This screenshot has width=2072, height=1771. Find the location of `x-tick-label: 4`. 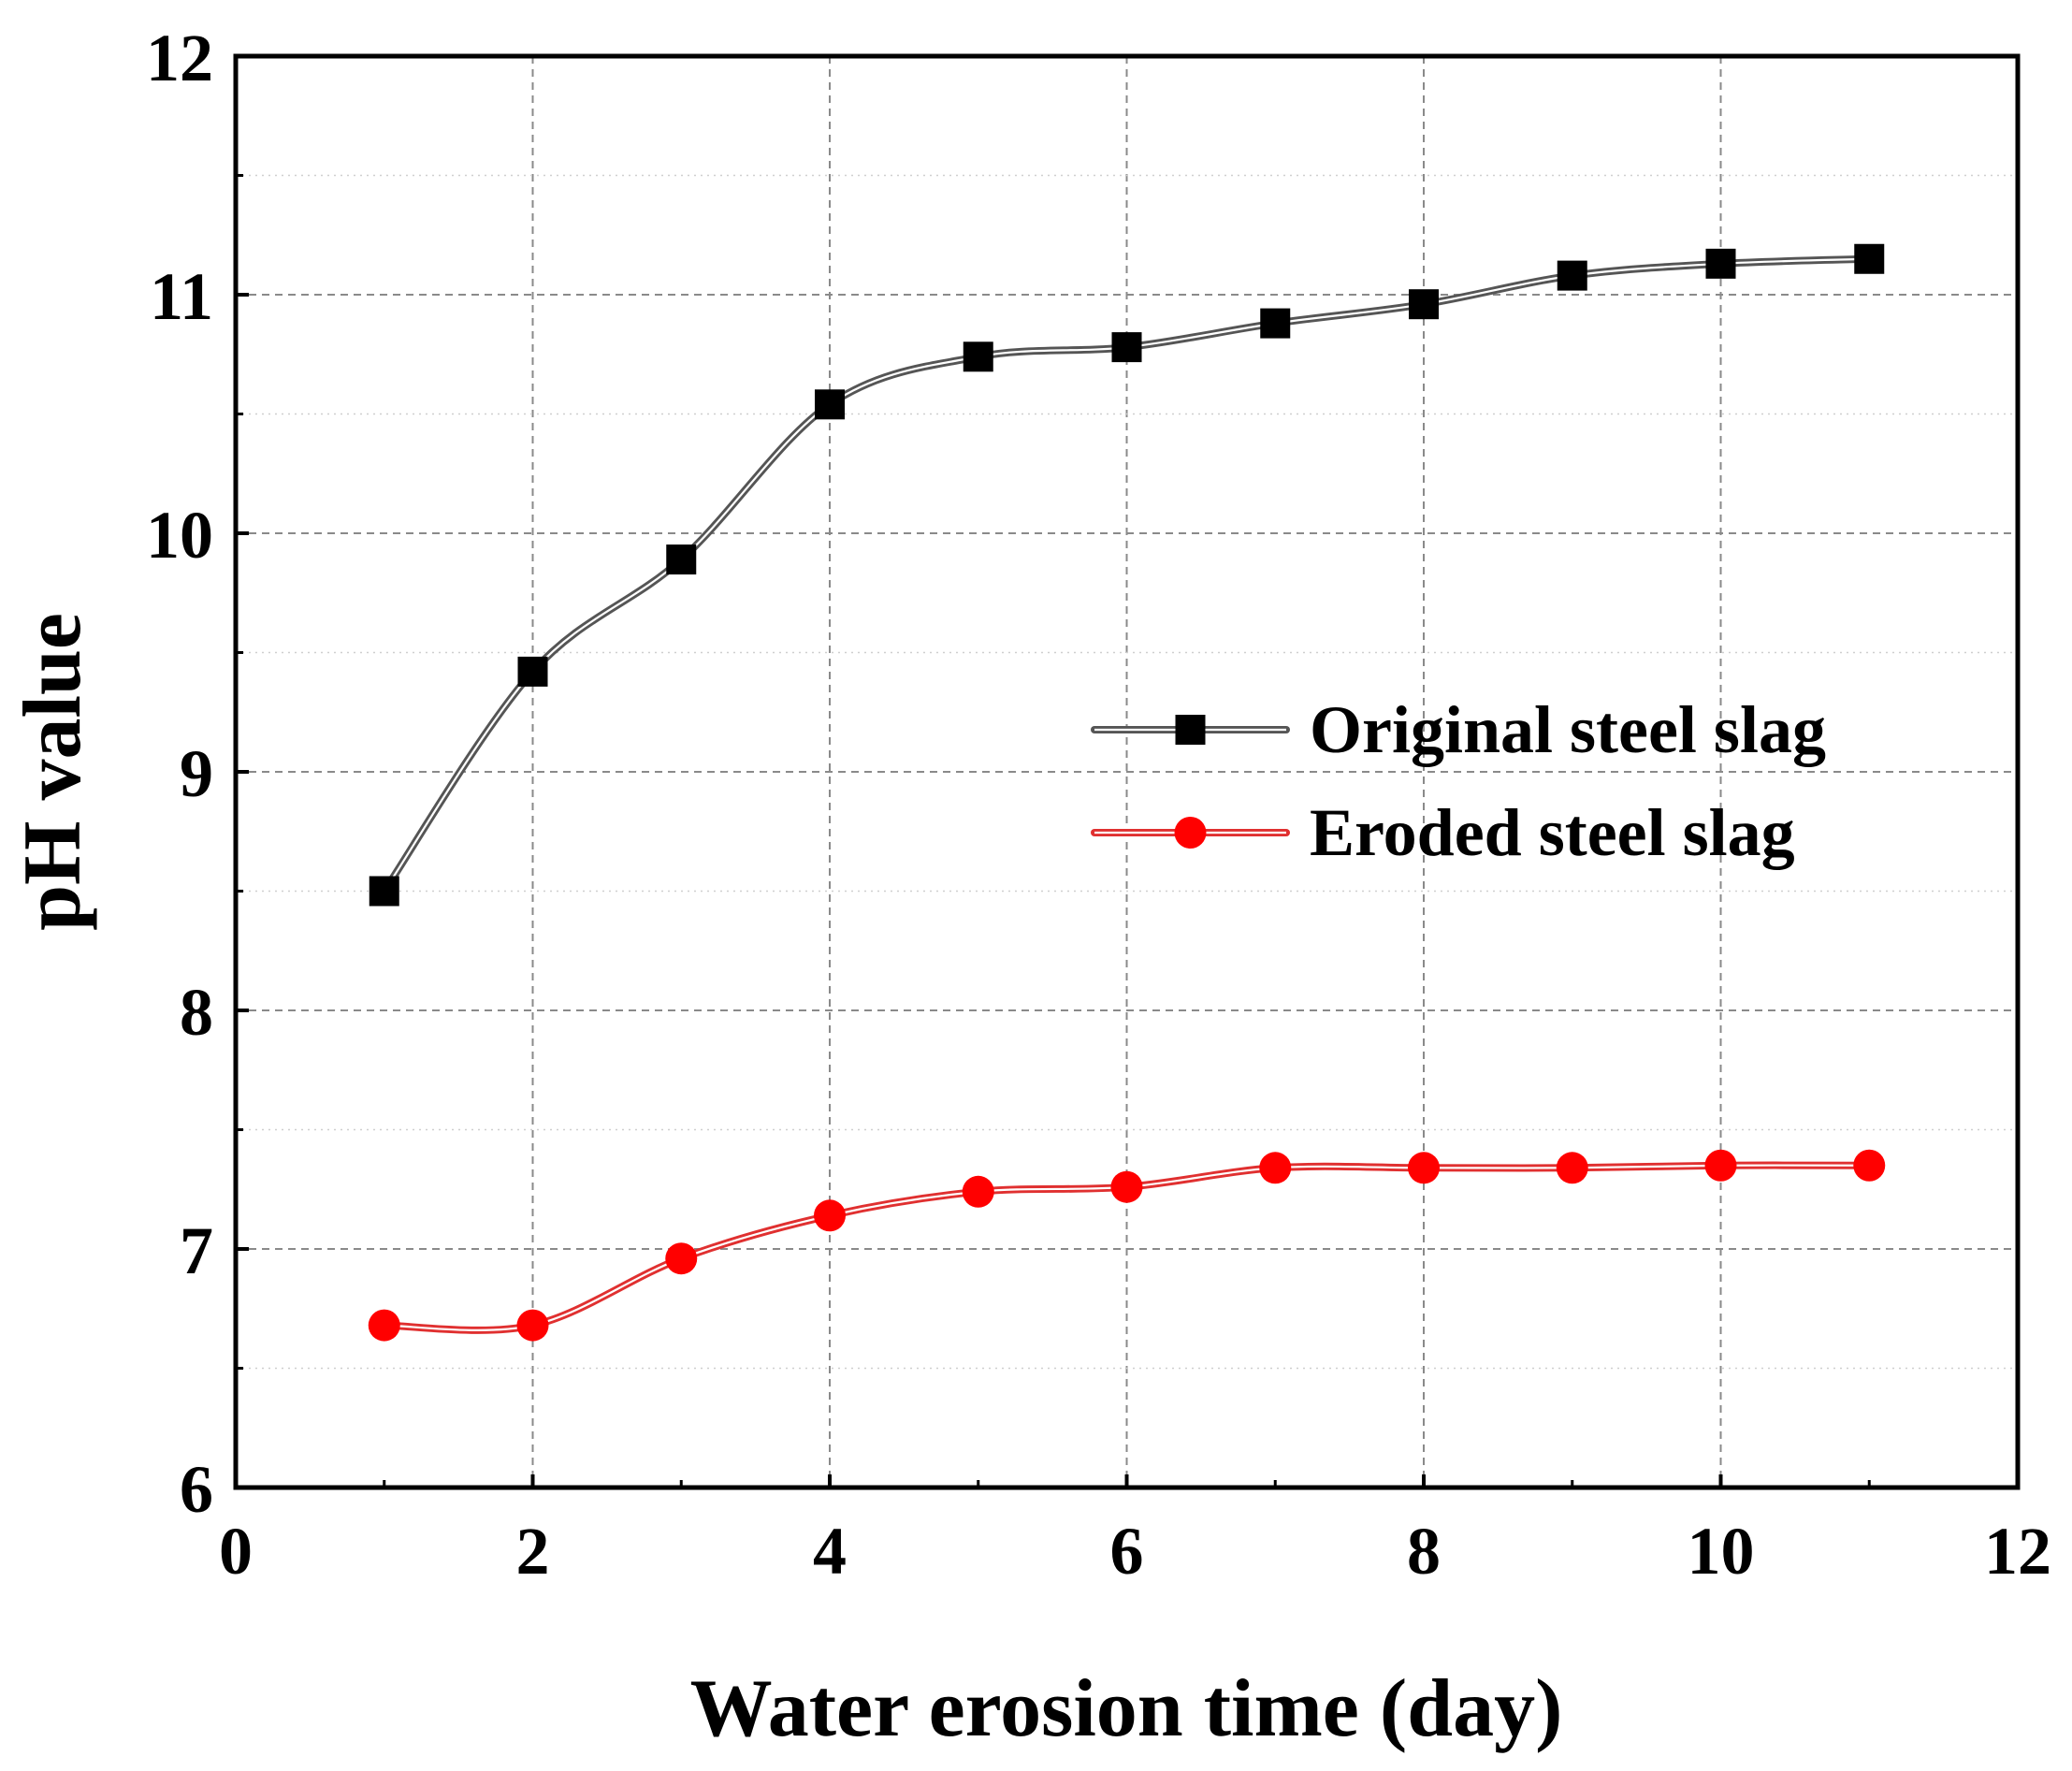

x-tick-label: 4 is located at coordinates (830, 1552).